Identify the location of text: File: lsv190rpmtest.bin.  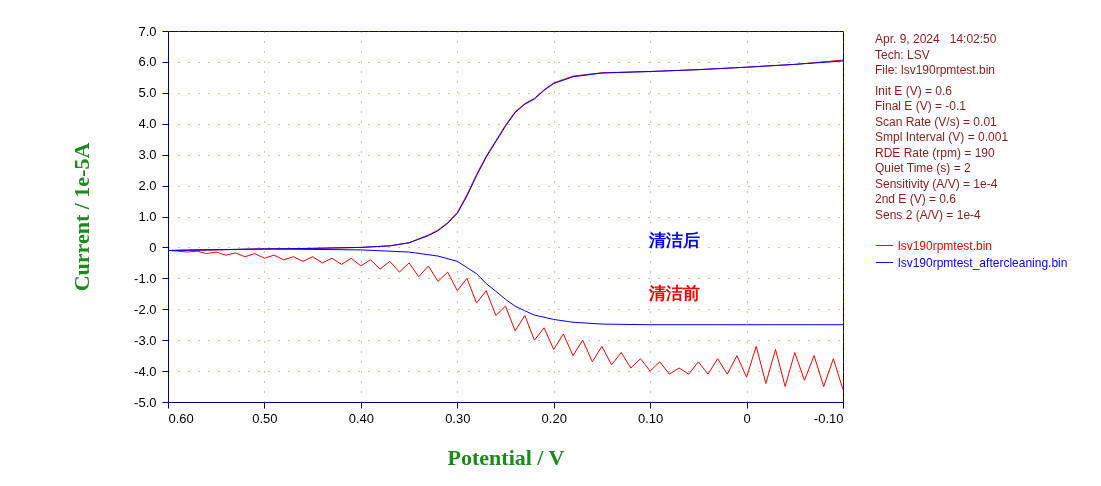
(936, 71).